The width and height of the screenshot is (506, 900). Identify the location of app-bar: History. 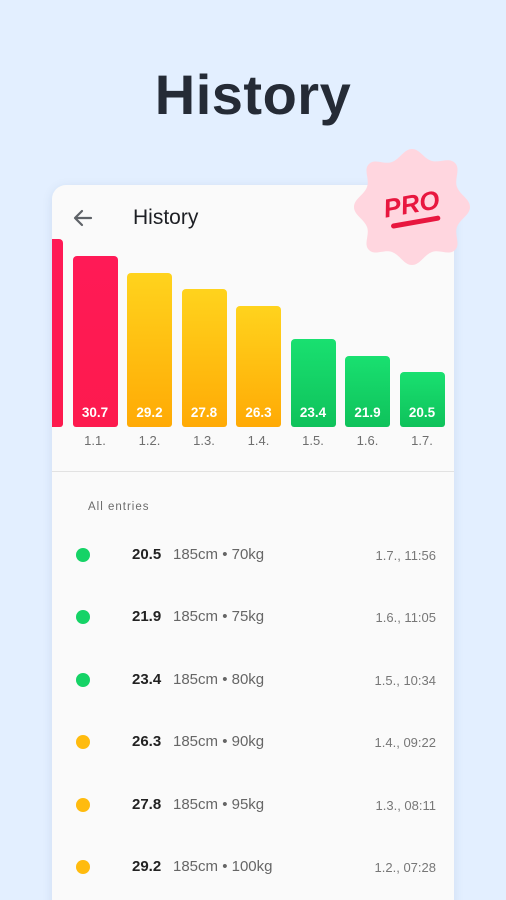
(253, 218).